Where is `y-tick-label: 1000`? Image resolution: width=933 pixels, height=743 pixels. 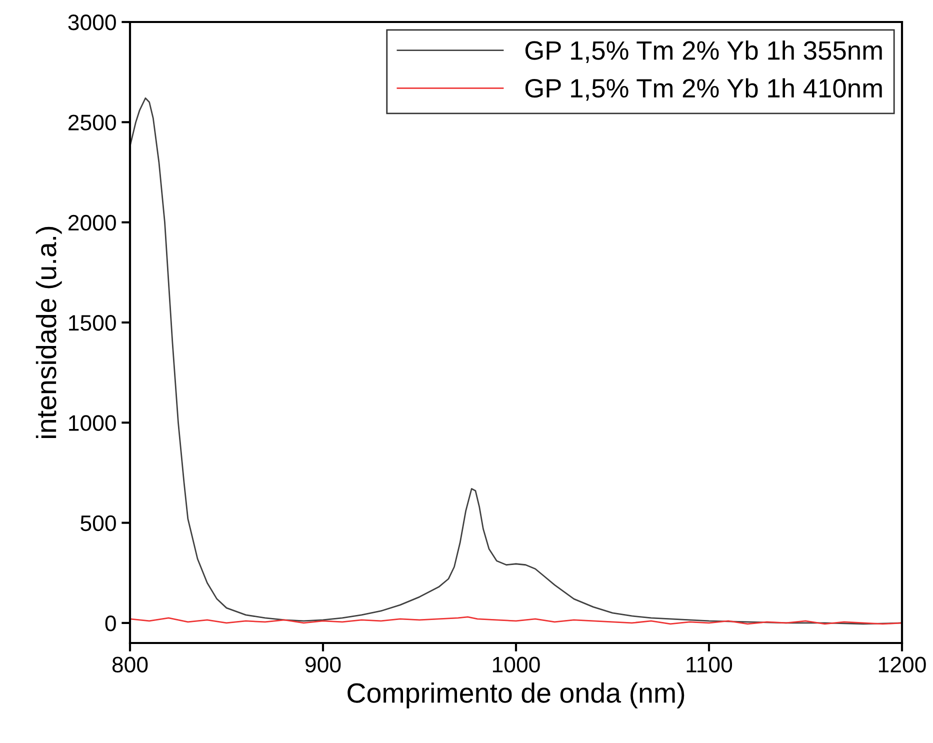
y-tick-label: 1000 is located at coordinates (92, 423).